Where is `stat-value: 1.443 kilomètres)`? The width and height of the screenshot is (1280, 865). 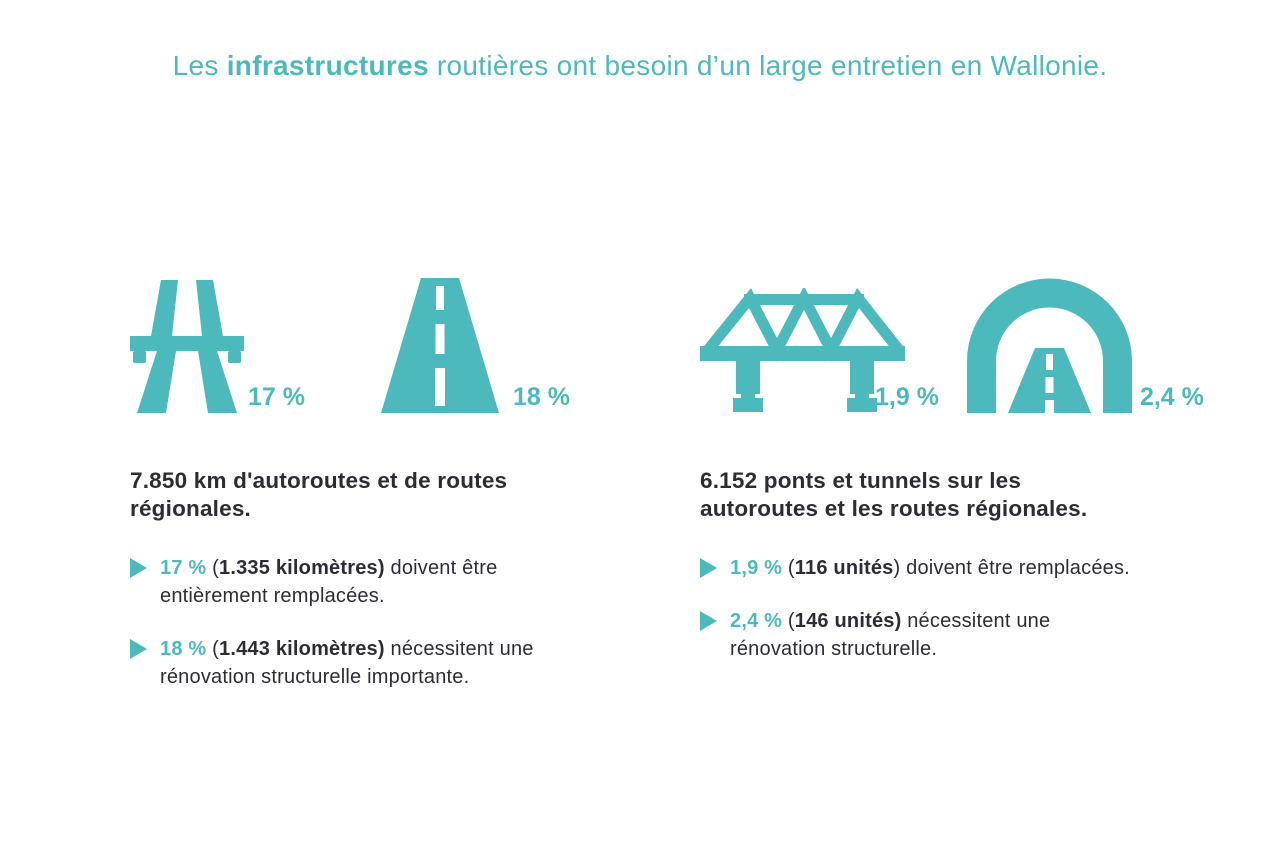
stat-value: 1.443 kilomètres) is located at coordinates (302, 648).